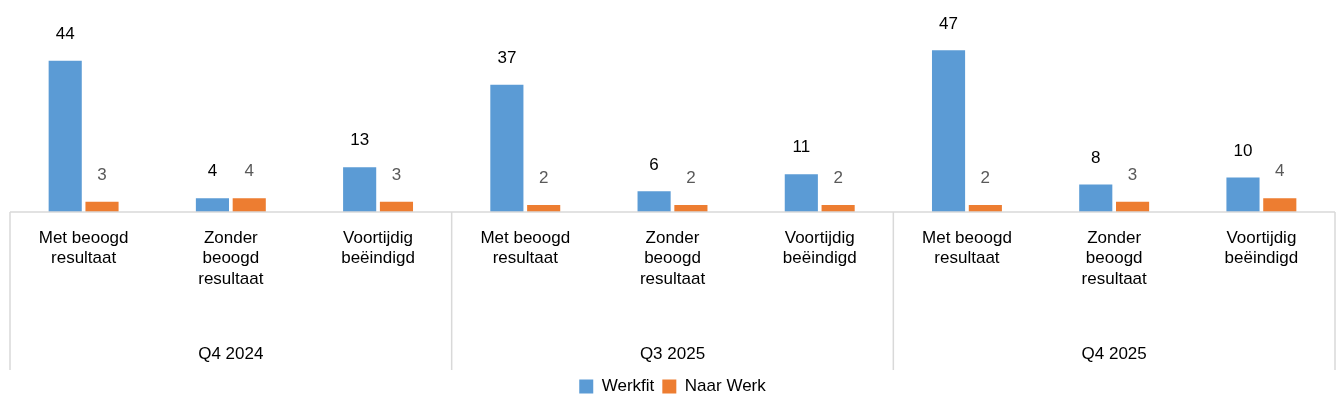 The image size is (1341, 405). Describe the element at coordinates (65, 33) in the screenshot. I see `data-label: 44` at that location.